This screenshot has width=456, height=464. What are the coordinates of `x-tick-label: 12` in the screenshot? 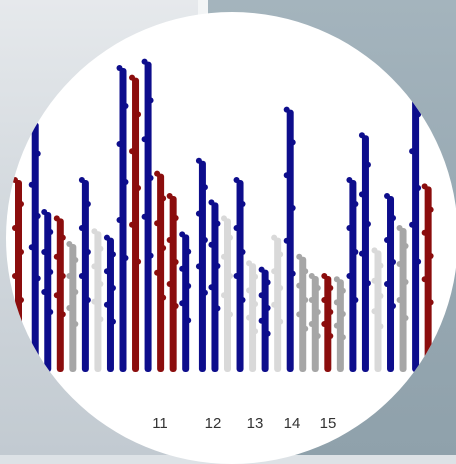 It's located at (213, 423).